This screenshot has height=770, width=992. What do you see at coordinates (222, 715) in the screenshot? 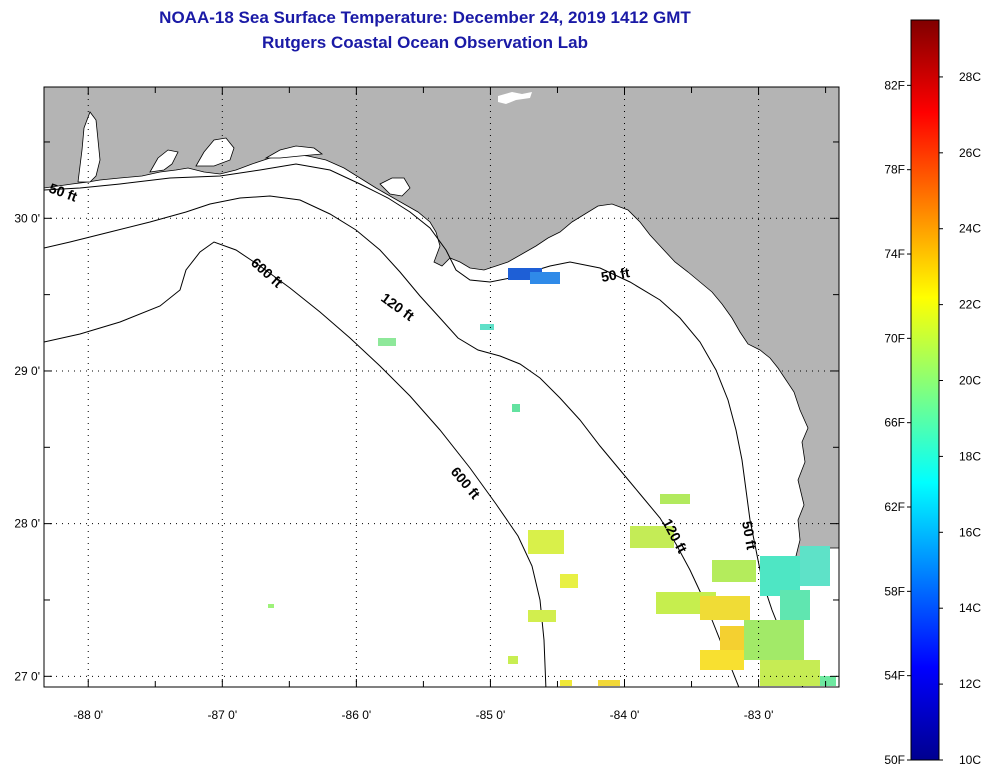
I see `x-tick-label: -87 0'` at bounding box center [222, 715].